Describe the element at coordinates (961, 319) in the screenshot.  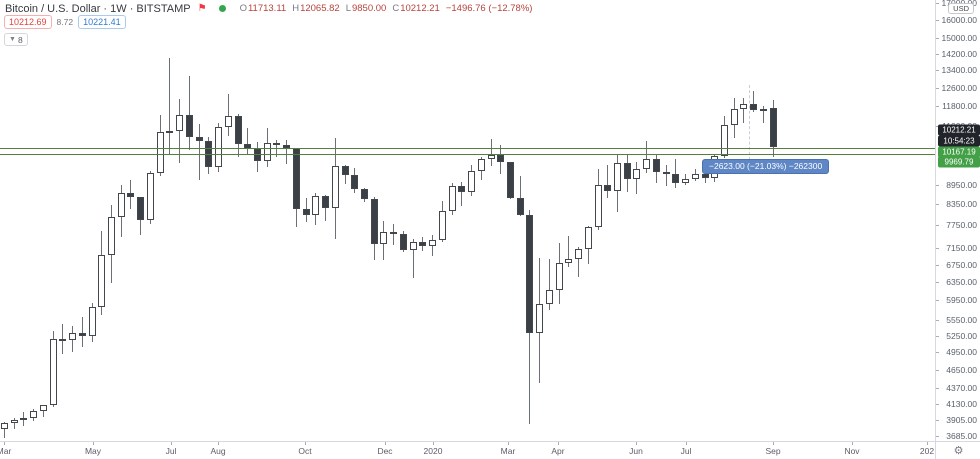
I see `price-tick-label: 5550.00` at that location.